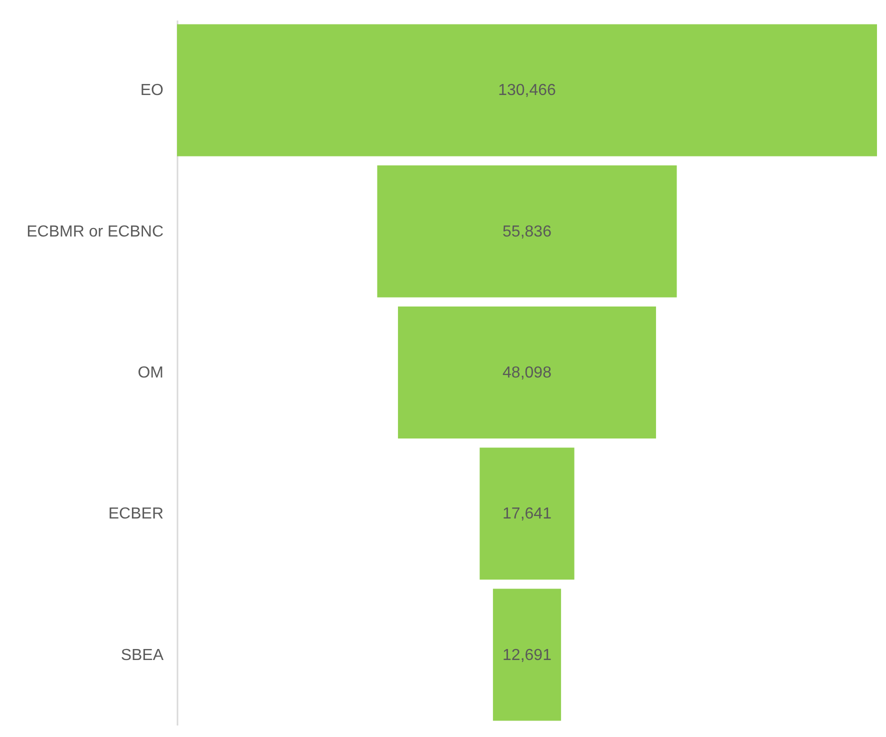 This screenshot has width=886, height=737. I want to click on data-label: 130,466, so click(527, 91).